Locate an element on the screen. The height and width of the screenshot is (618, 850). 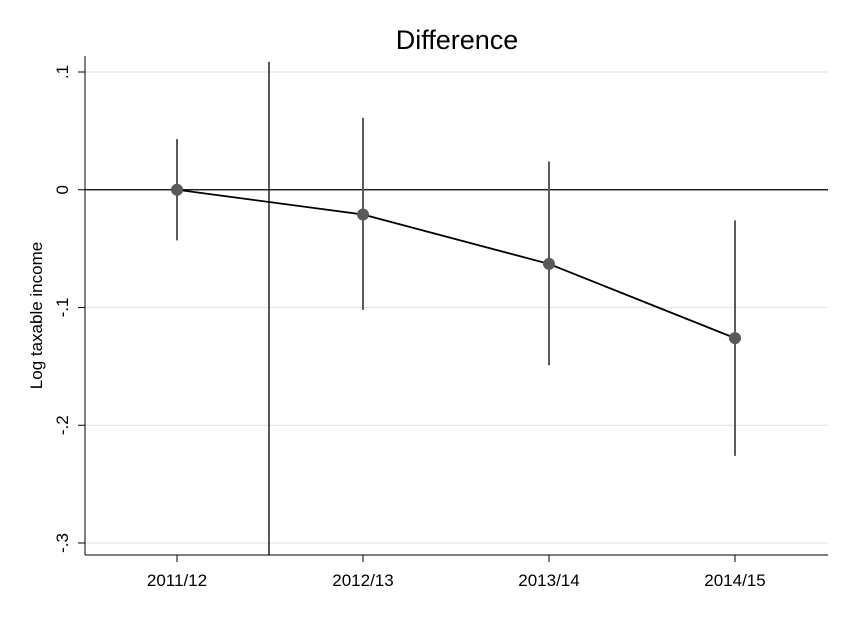
x-tick-label: 2012/13 is located at coordinates (362, 580).